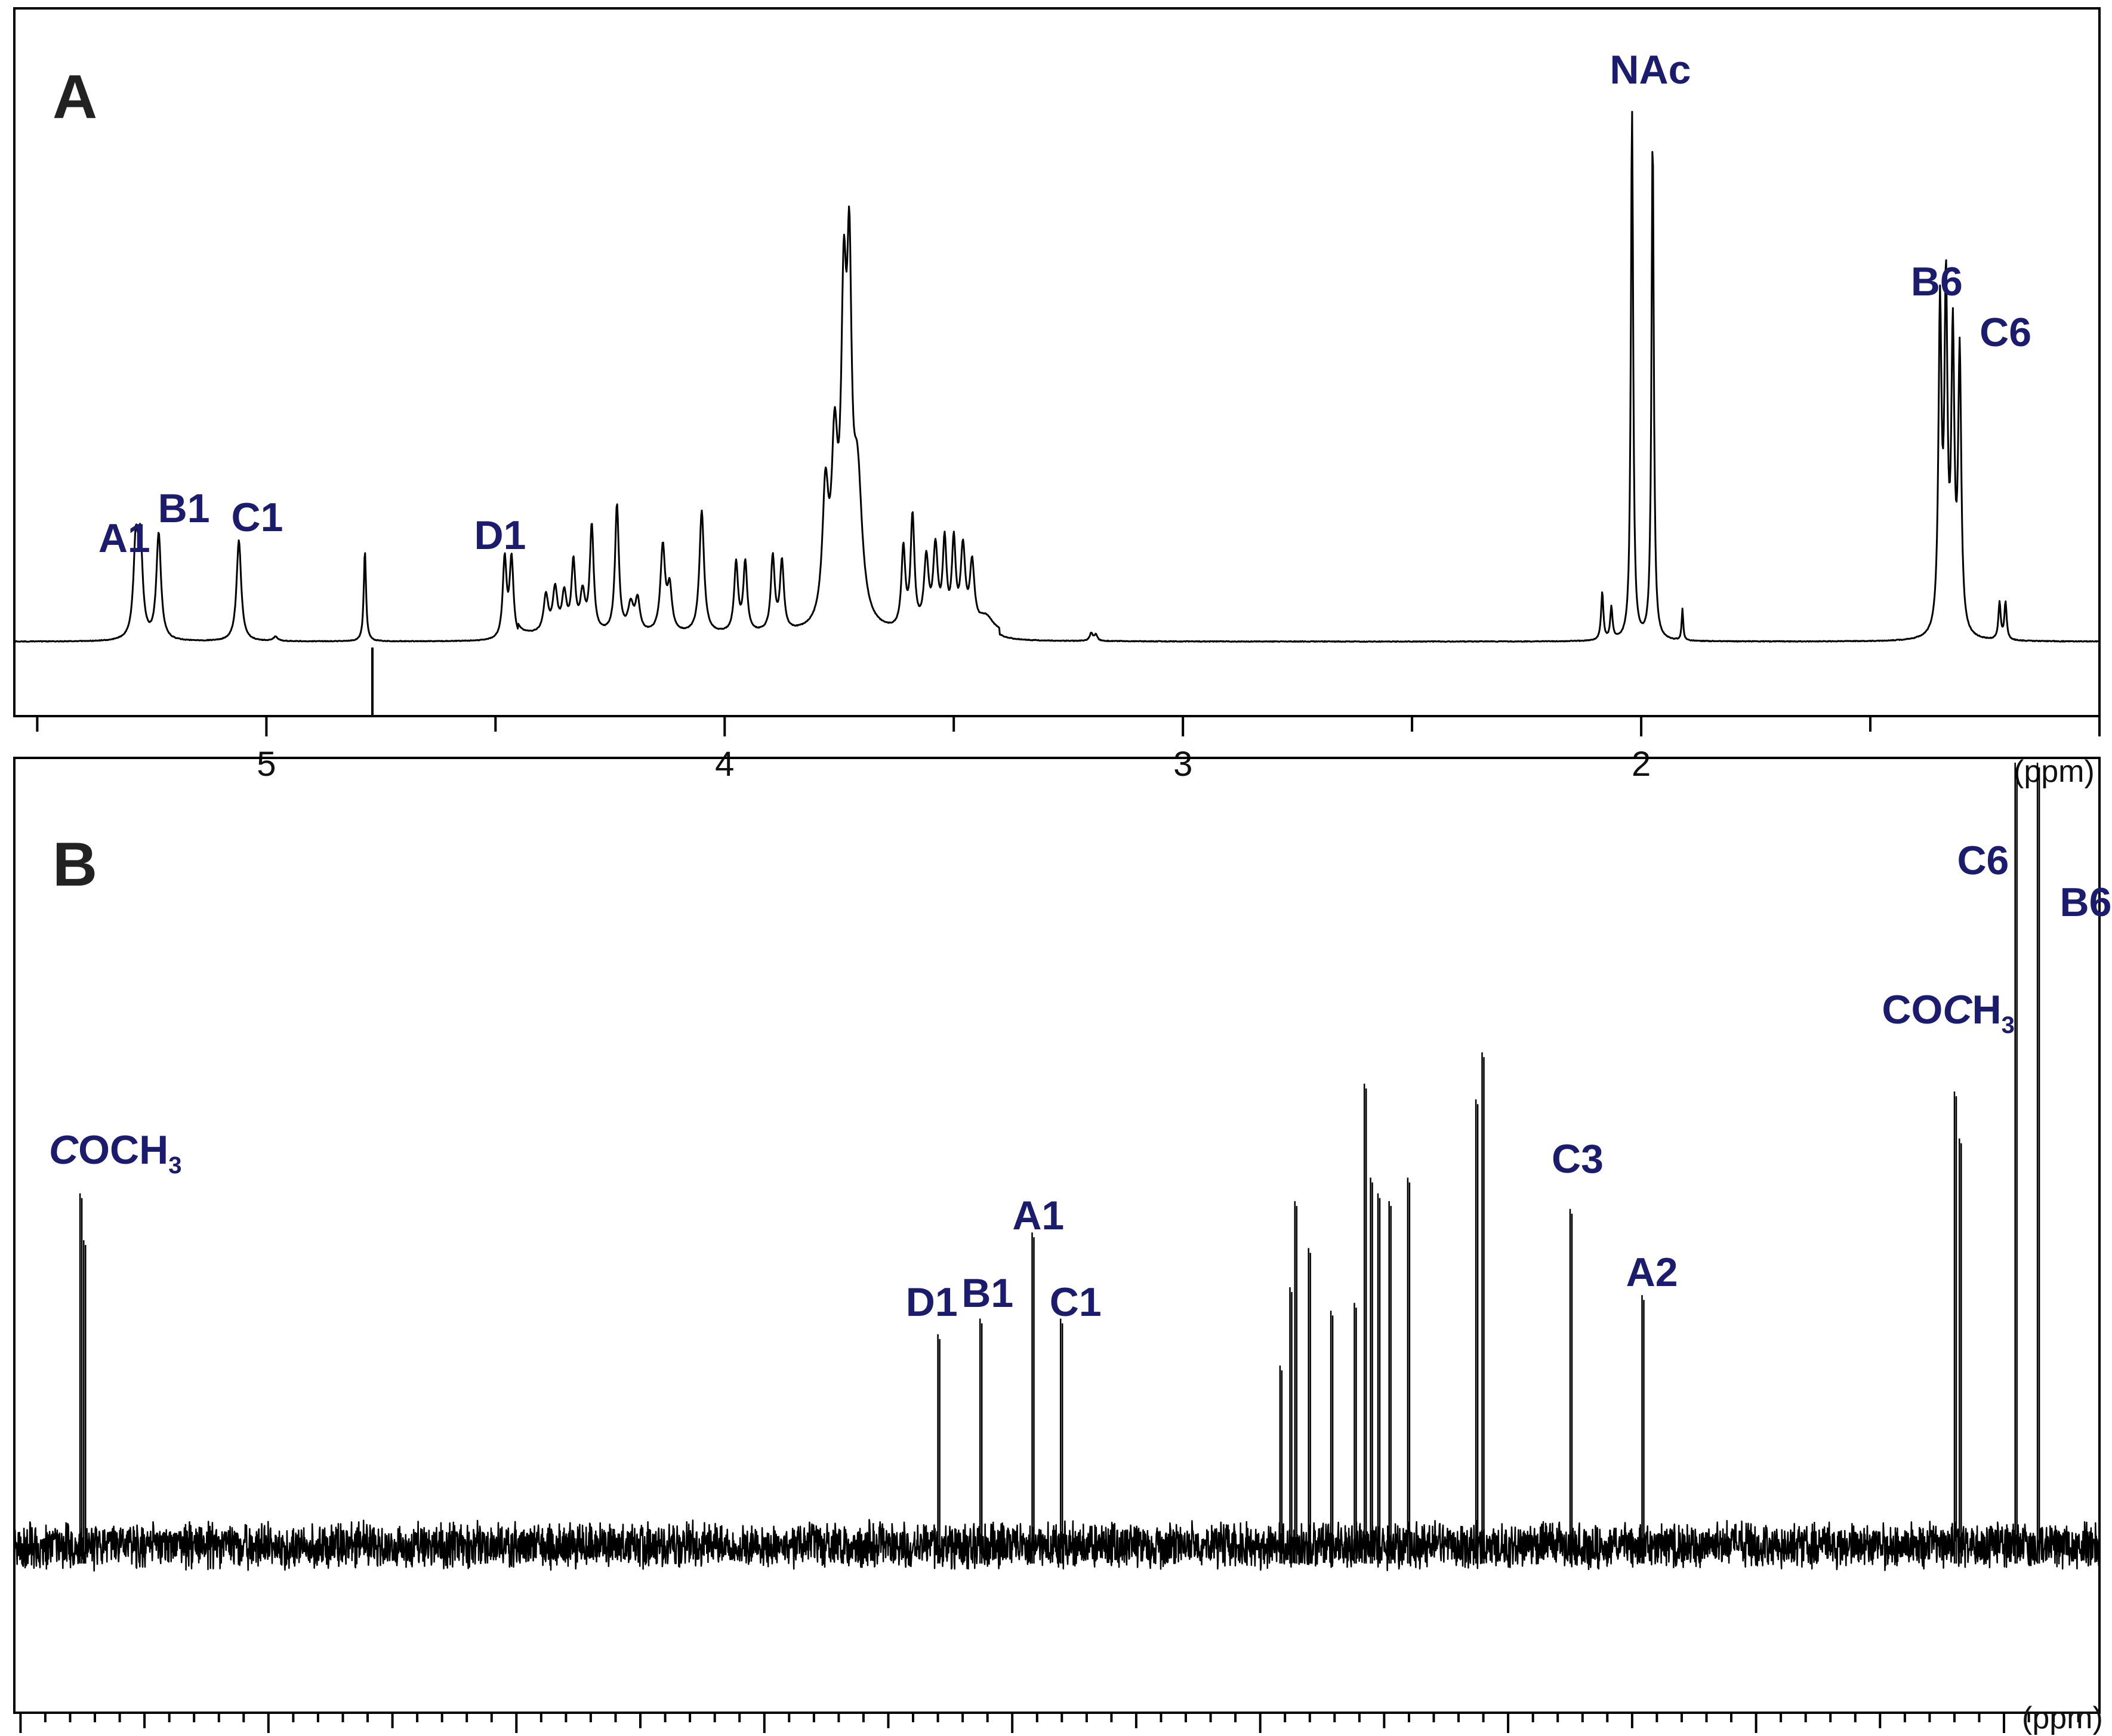 This screenshot has height=1736, width=2112. What do you see at coordinates (1038, 1215) in the screenshot?
I see `peak-label-b-a1: A1` at bounding box center [1038, 1215].